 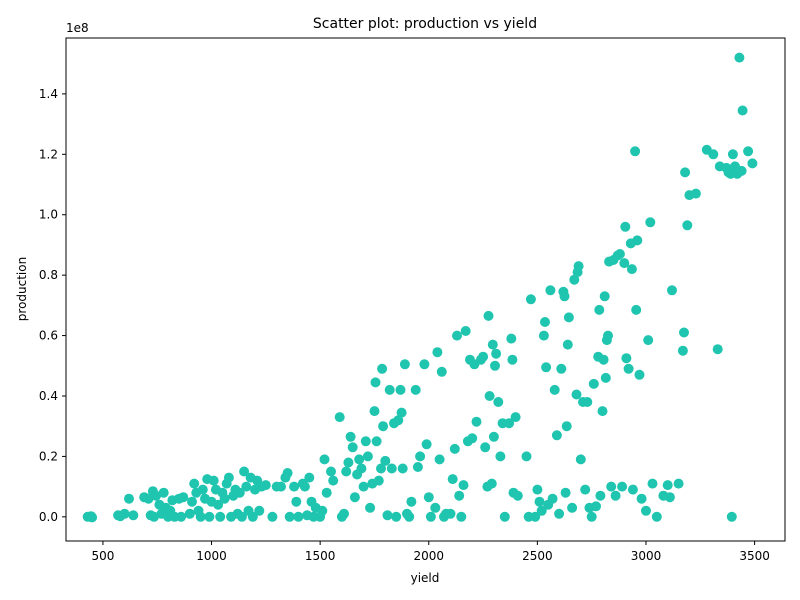 I want to click on x-tick-label: 2500, so click(x=537, y=556).